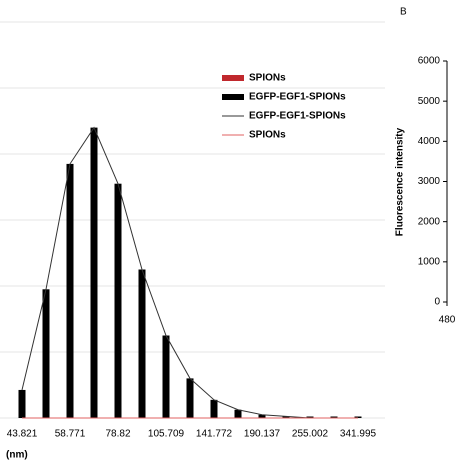 Image resolution: width=474 pixels, height=474 pixels. What do you see at coordinates (310, 434) in the screenshot?
I see `x-tick-label: 255.002` at bounding box center [310, 434].